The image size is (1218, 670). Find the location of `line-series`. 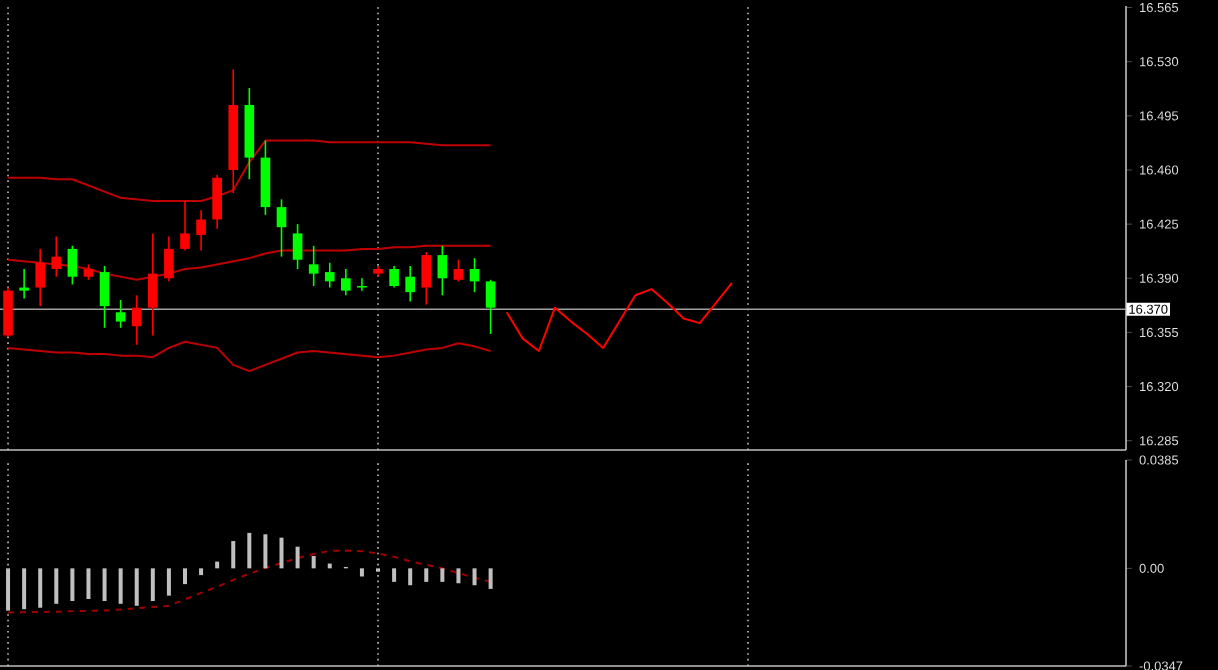

line-series is located at coordinates (619, 316).